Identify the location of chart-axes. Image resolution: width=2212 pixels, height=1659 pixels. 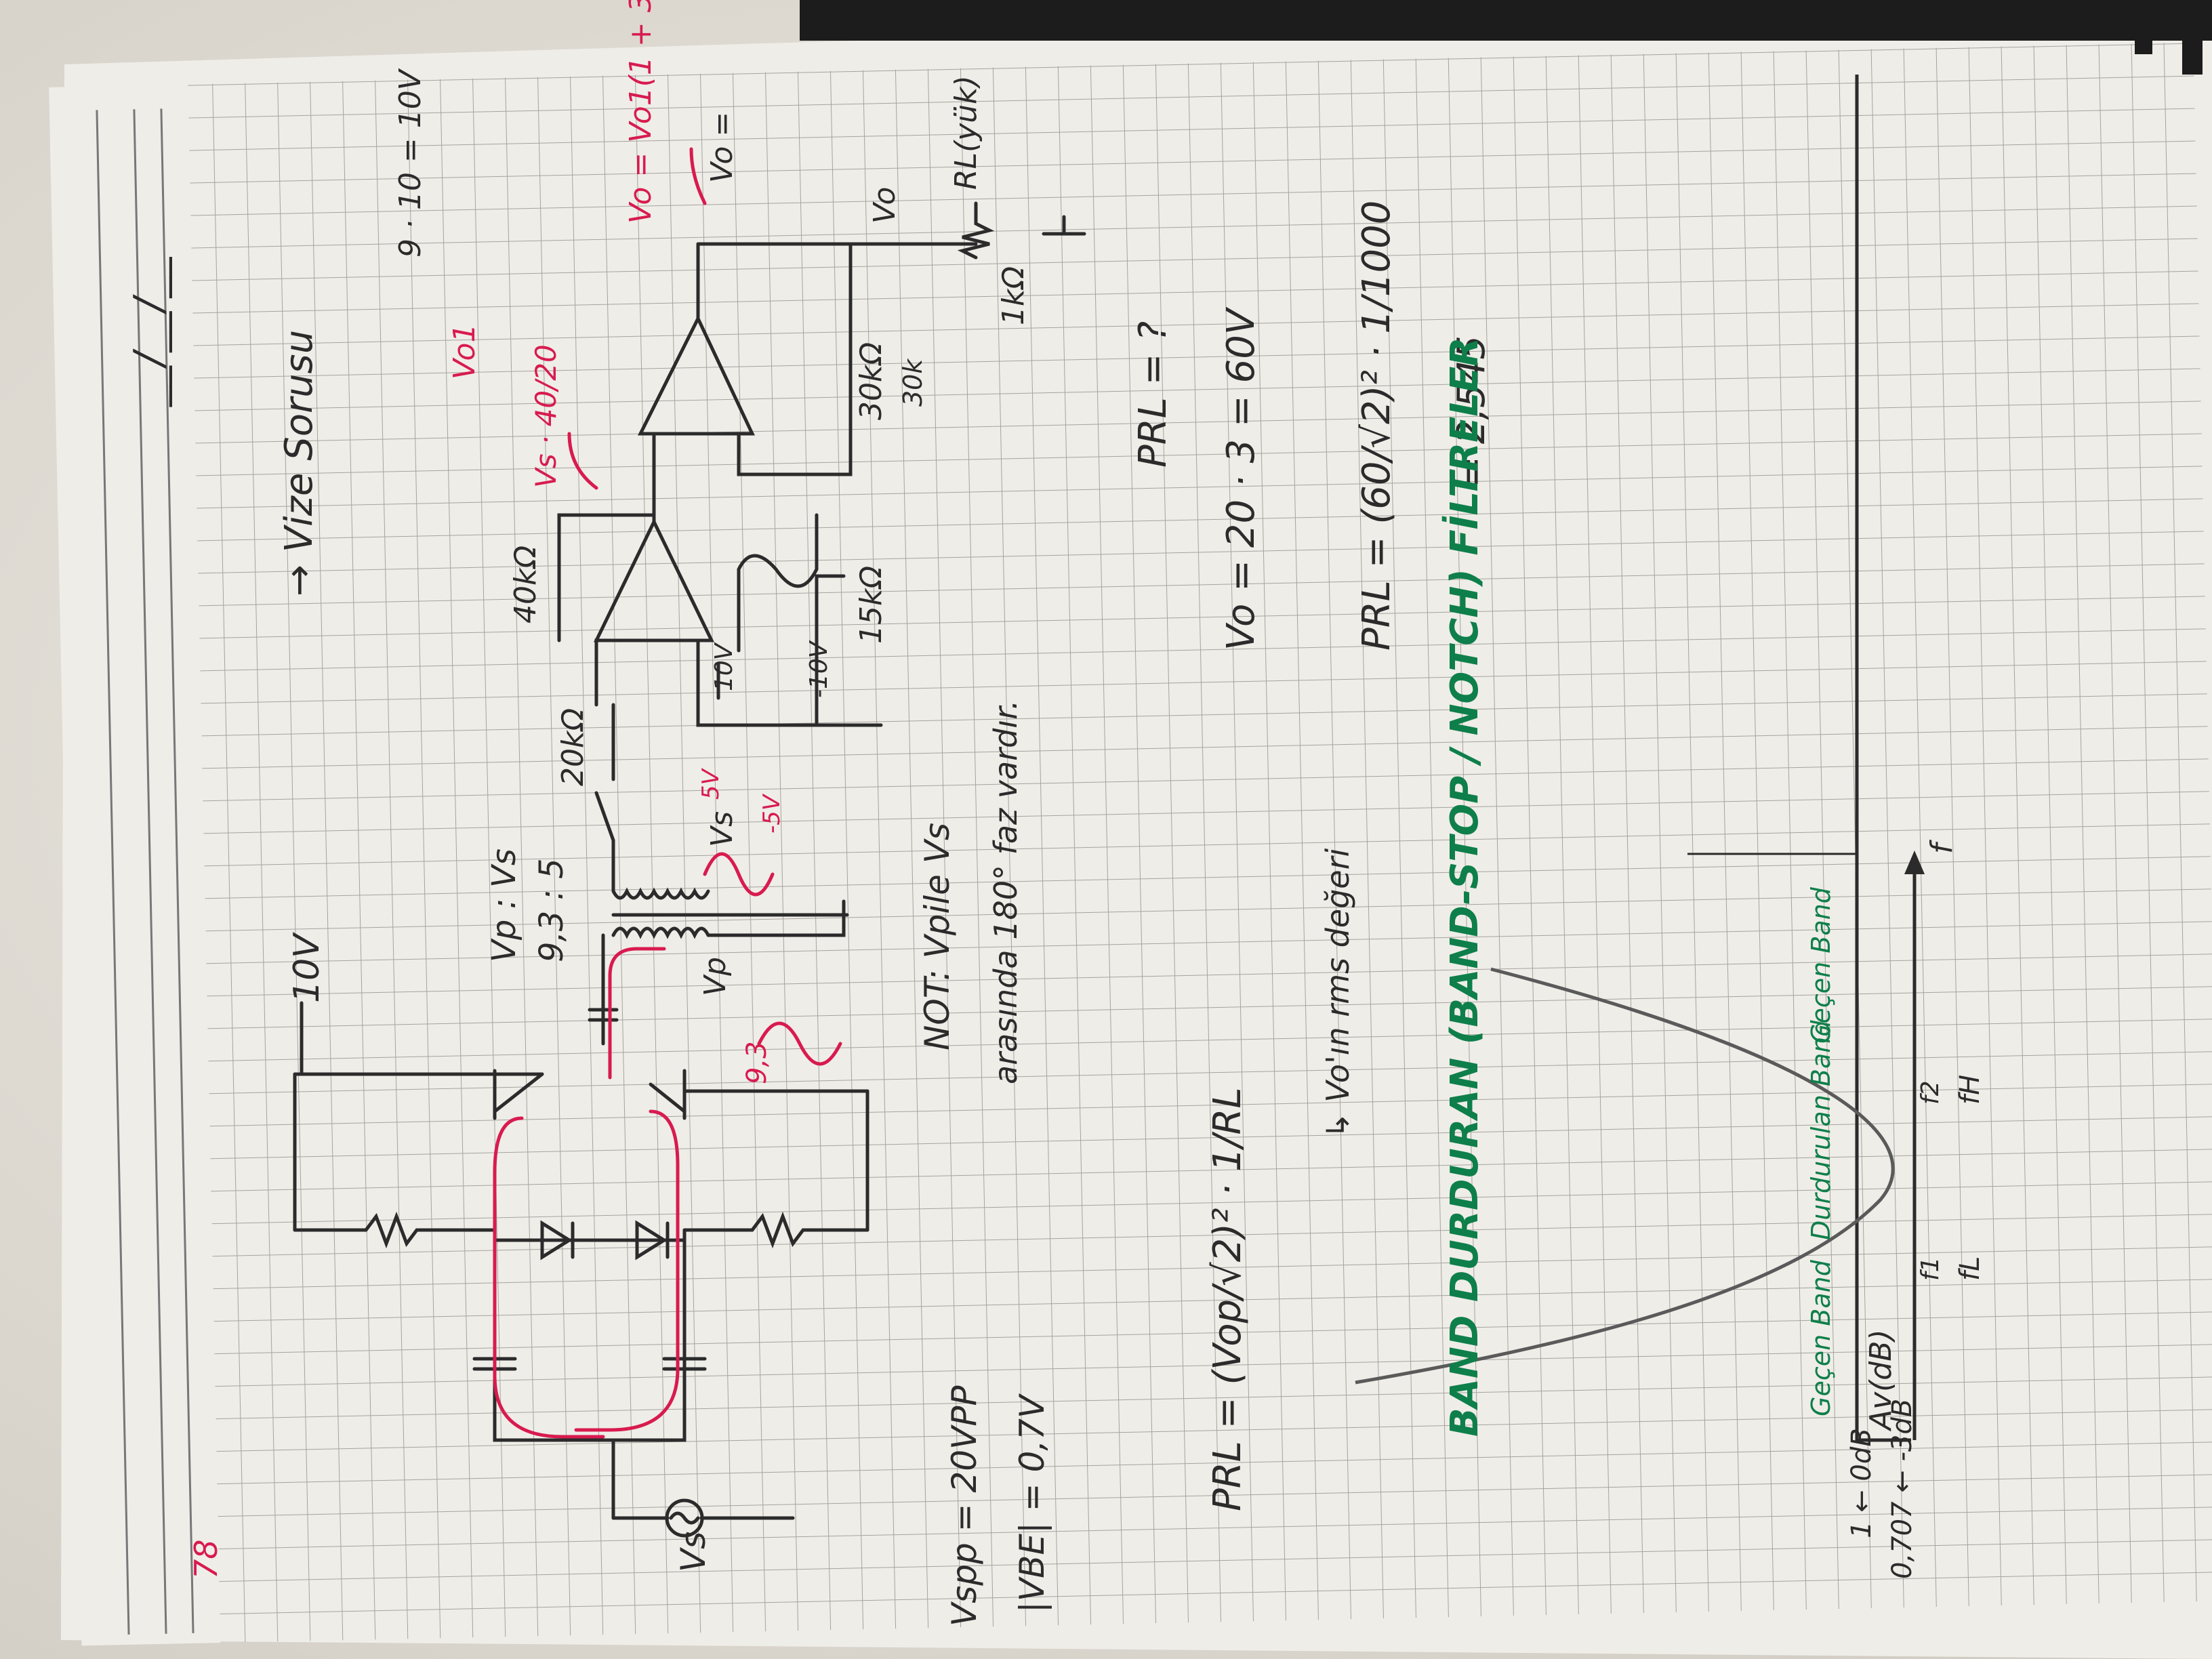
(1883, 759).